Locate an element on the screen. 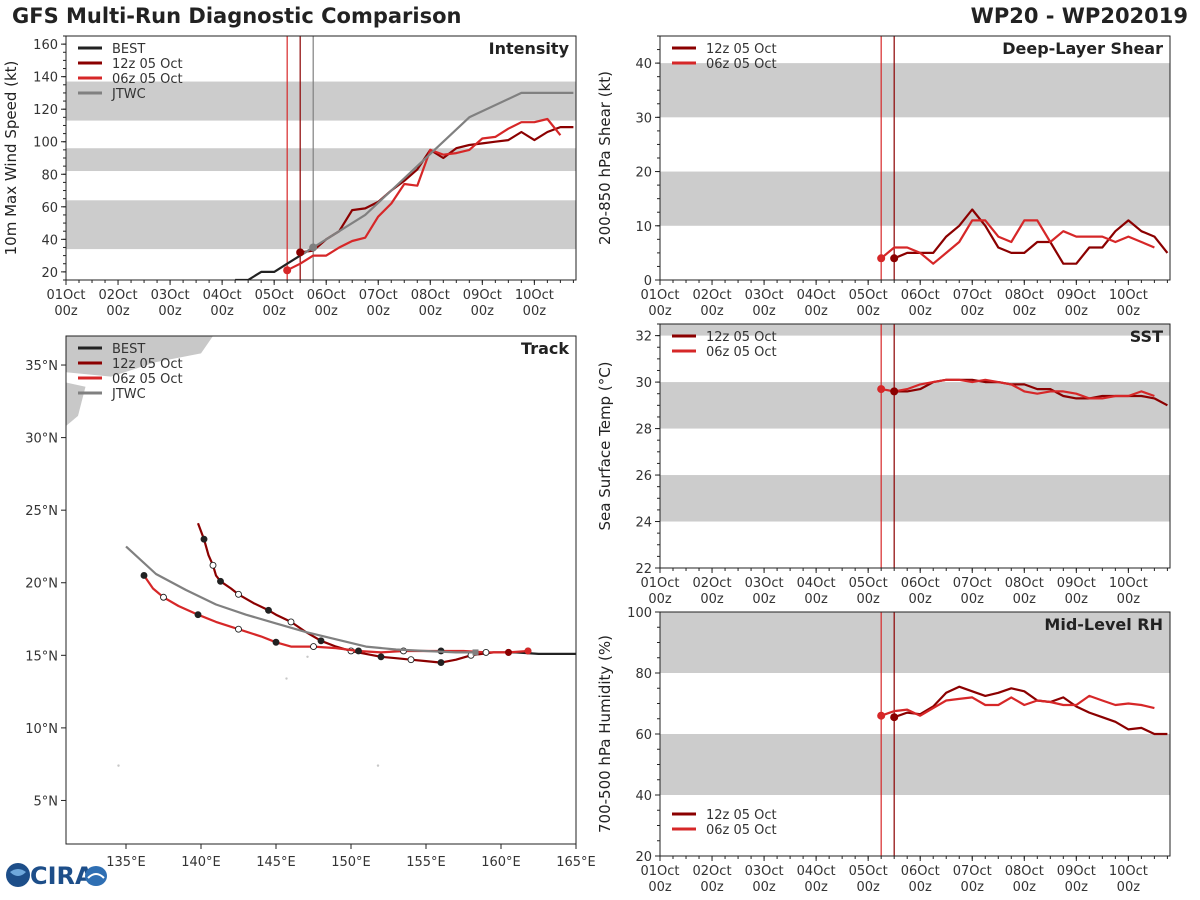 This screenshot has height=900, width=1200. sst-band is located at coordinates (915, 498).